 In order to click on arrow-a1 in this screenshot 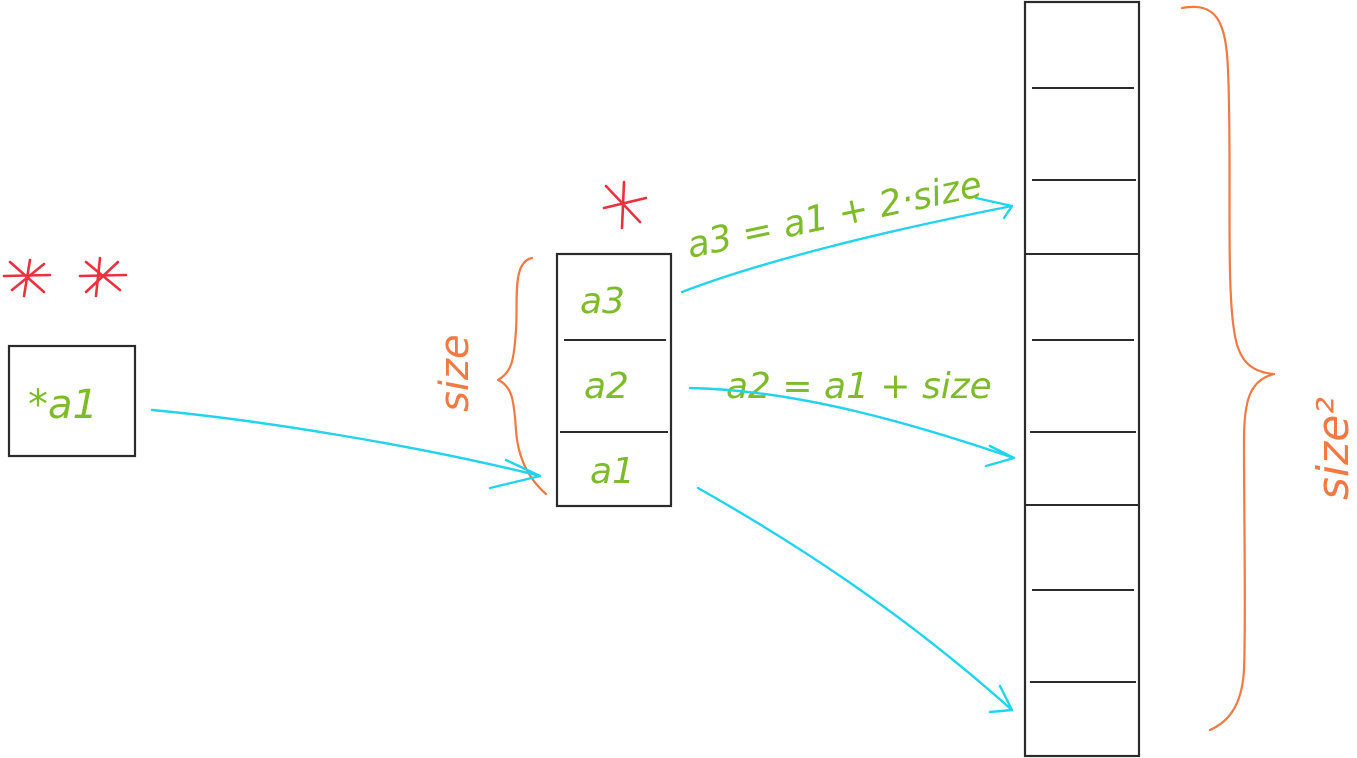, I will do `click(855, 600)`.